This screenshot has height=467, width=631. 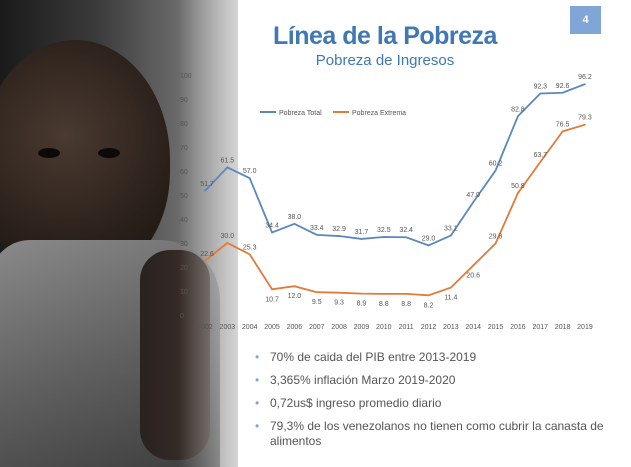 What do you see at coordinates (228, 327) in the screenshot?
I see `x-tick-label: 2003` at bounding box center [228, 327].